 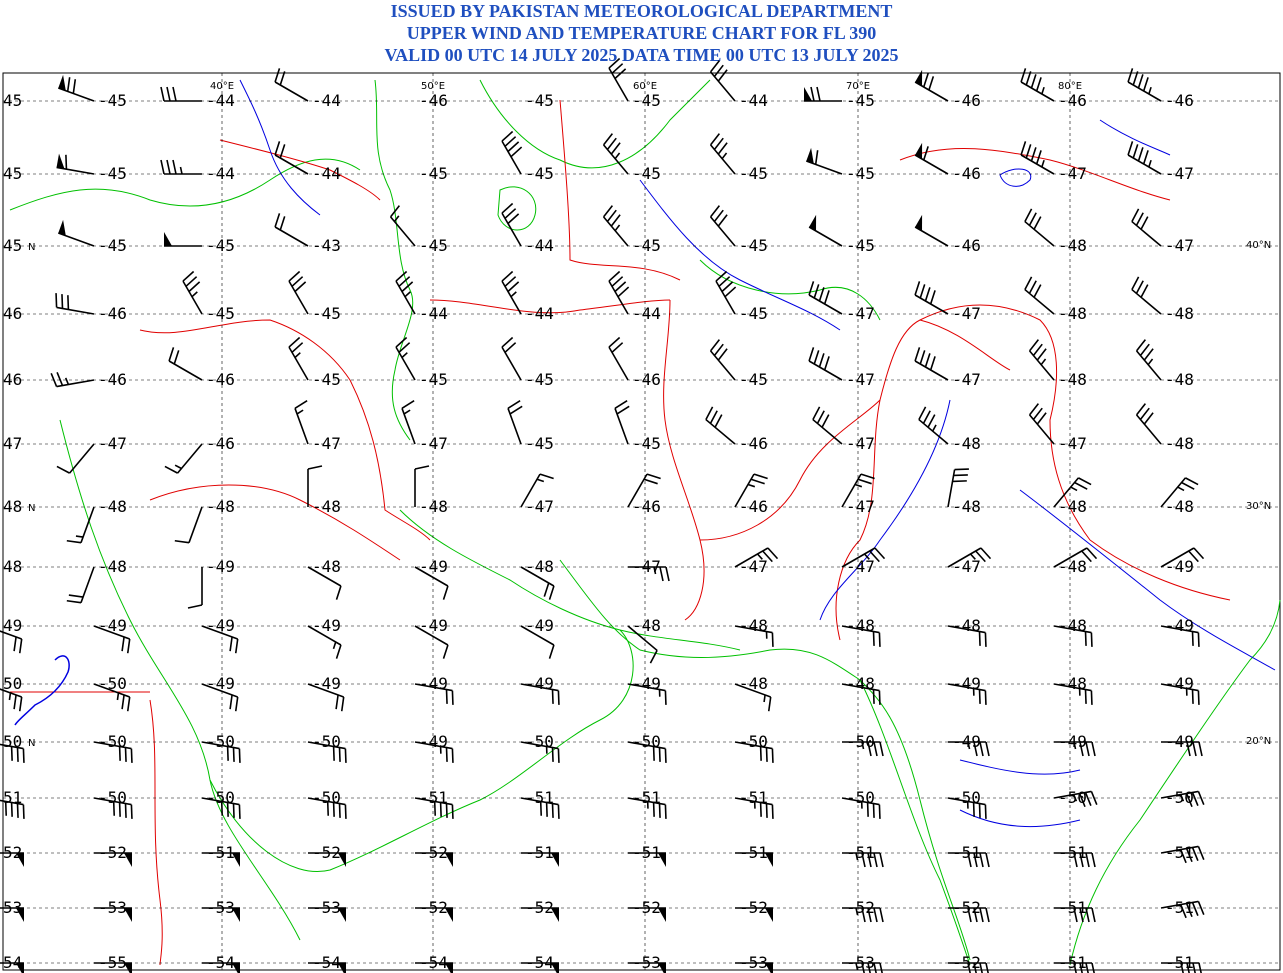 I want to click on lake-van, so click(x=42, y=690).